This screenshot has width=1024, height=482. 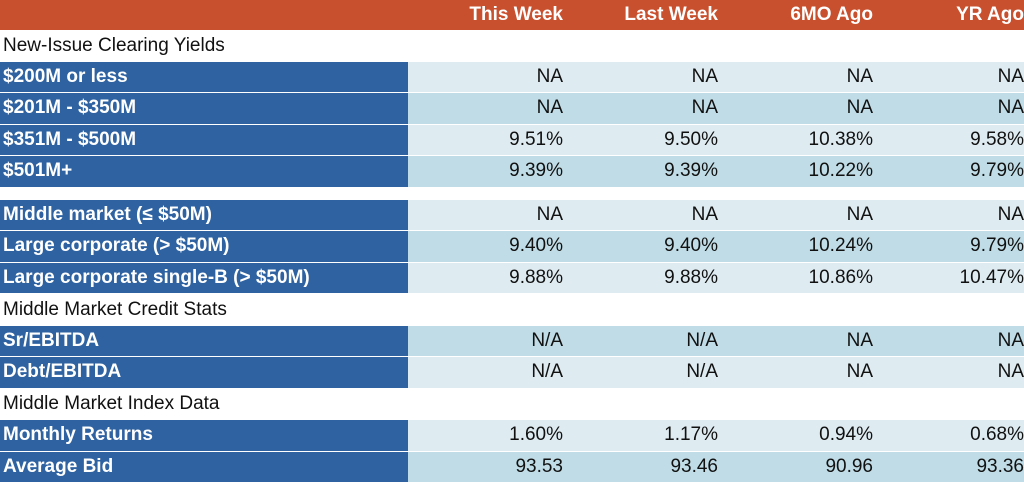 I want to click on cell-yr-ago: 0.68%, so click(x=948, y=436).